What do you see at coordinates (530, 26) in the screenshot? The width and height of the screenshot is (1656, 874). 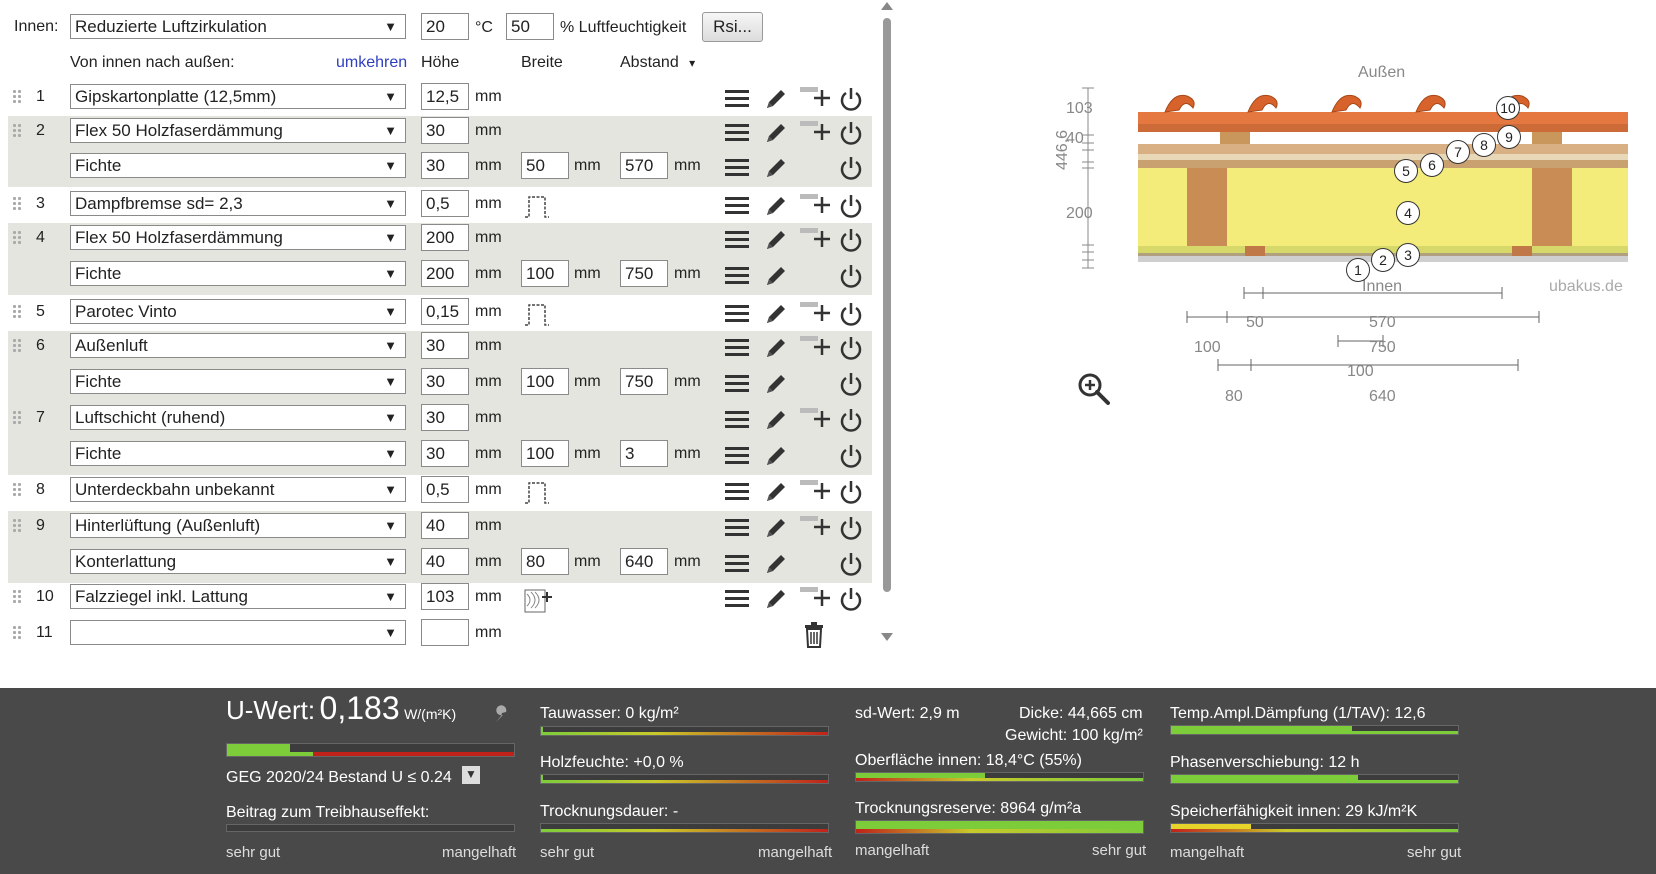 I see `humidity-input: 50` at bounding box center [530, 26].